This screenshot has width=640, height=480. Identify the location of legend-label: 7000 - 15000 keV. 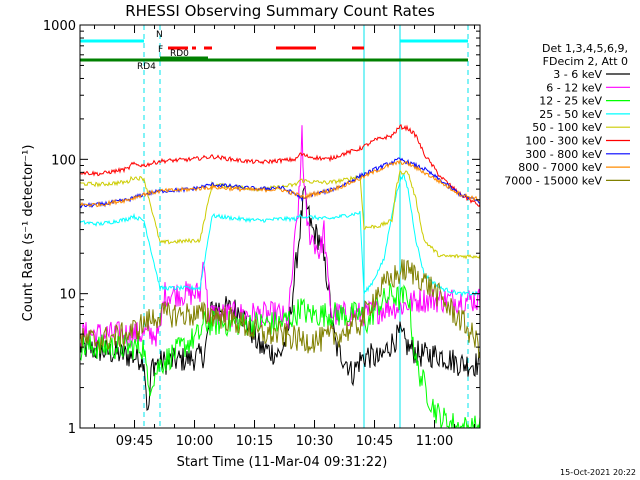
(553, 180).